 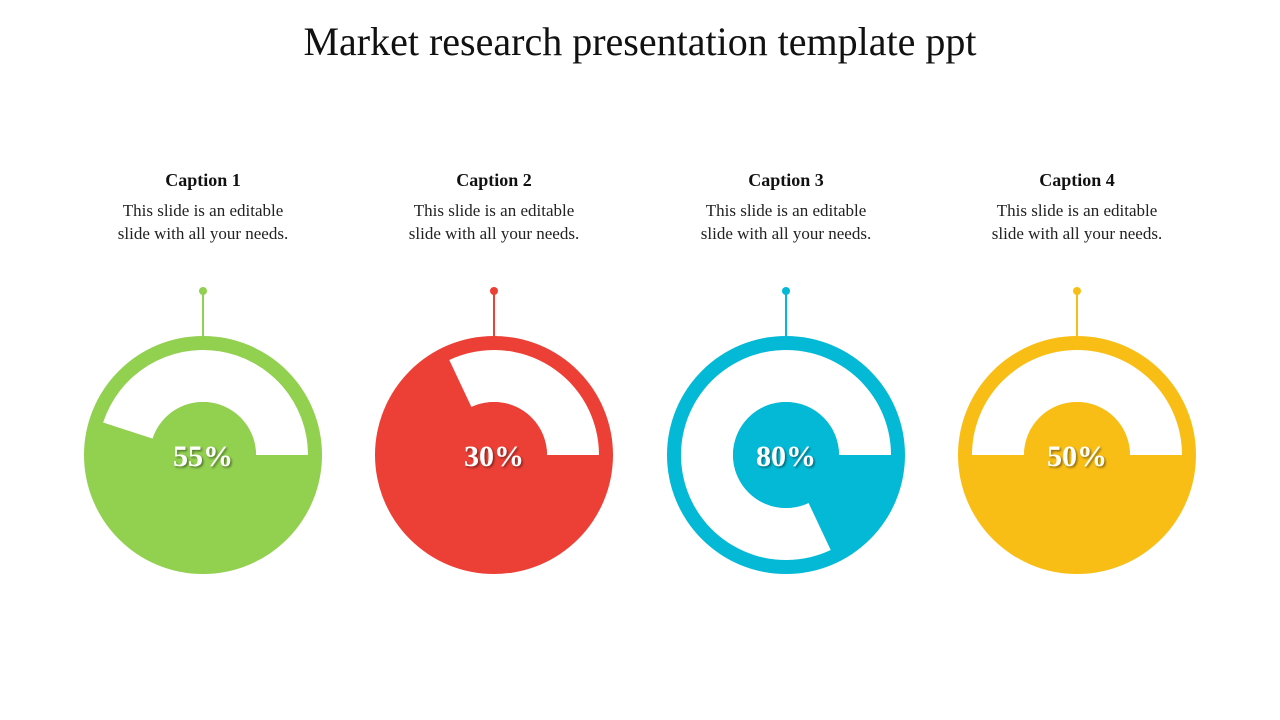 I want to click on percent-label: 80%, so click(x=786, y=456).